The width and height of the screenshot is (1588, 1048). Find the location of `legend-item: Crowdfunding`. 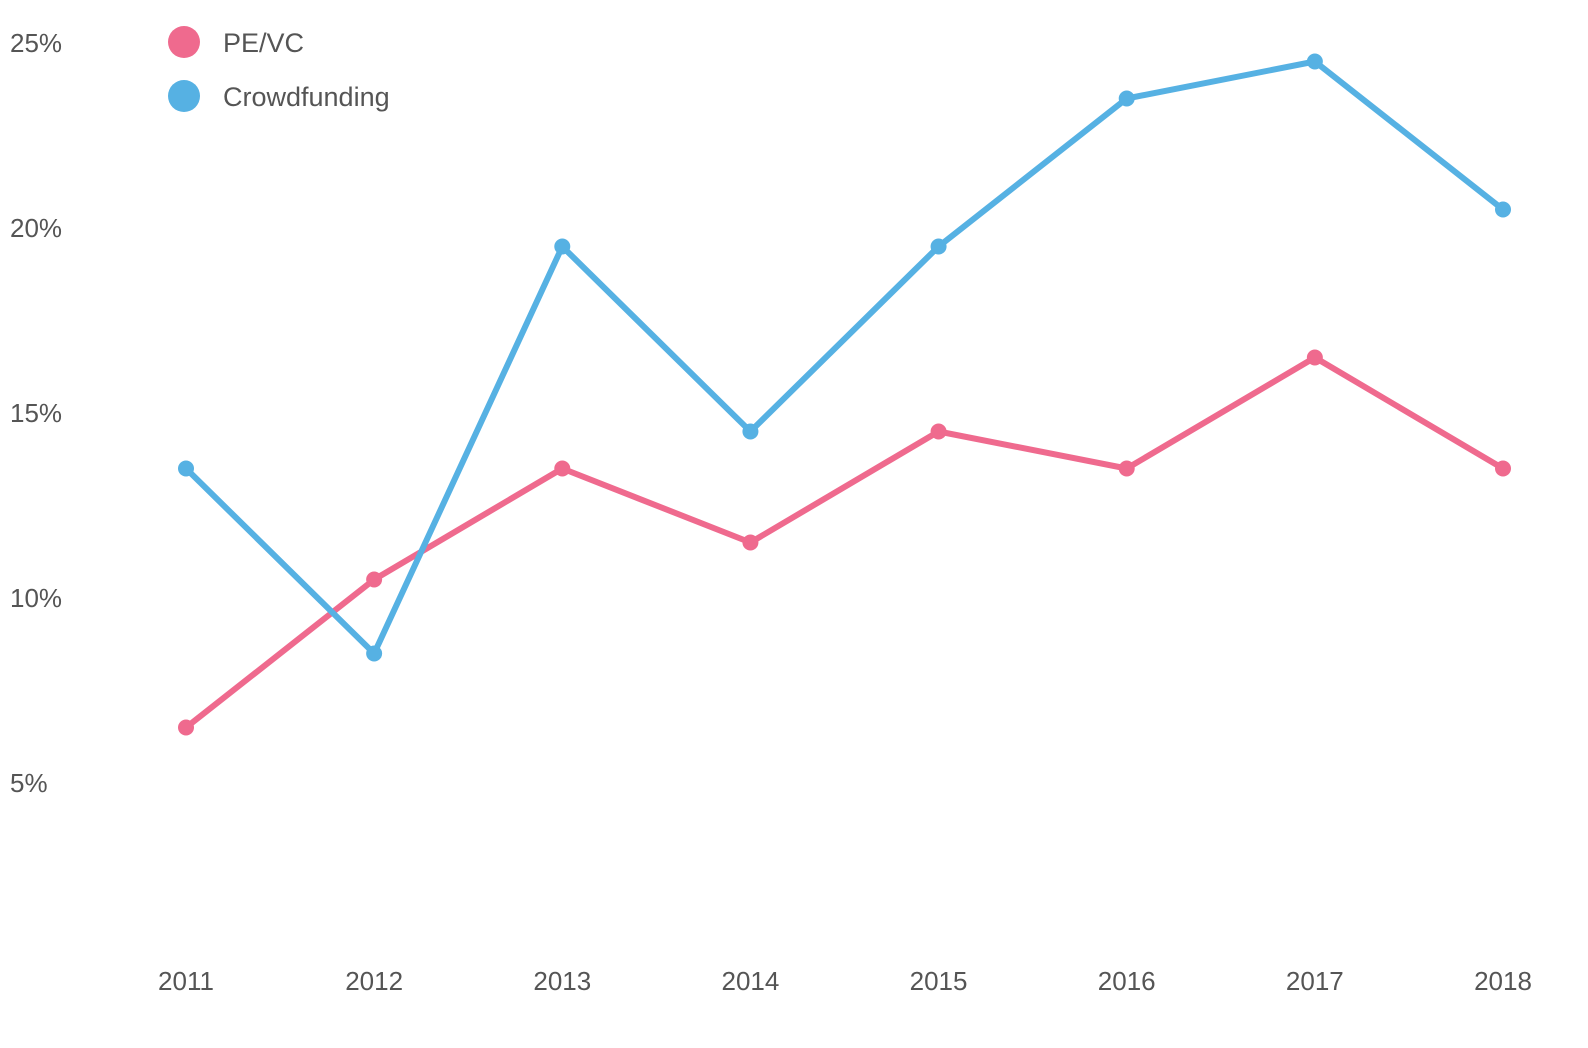

legend-item: Crowdfunding is located at coordinates (279, 96).